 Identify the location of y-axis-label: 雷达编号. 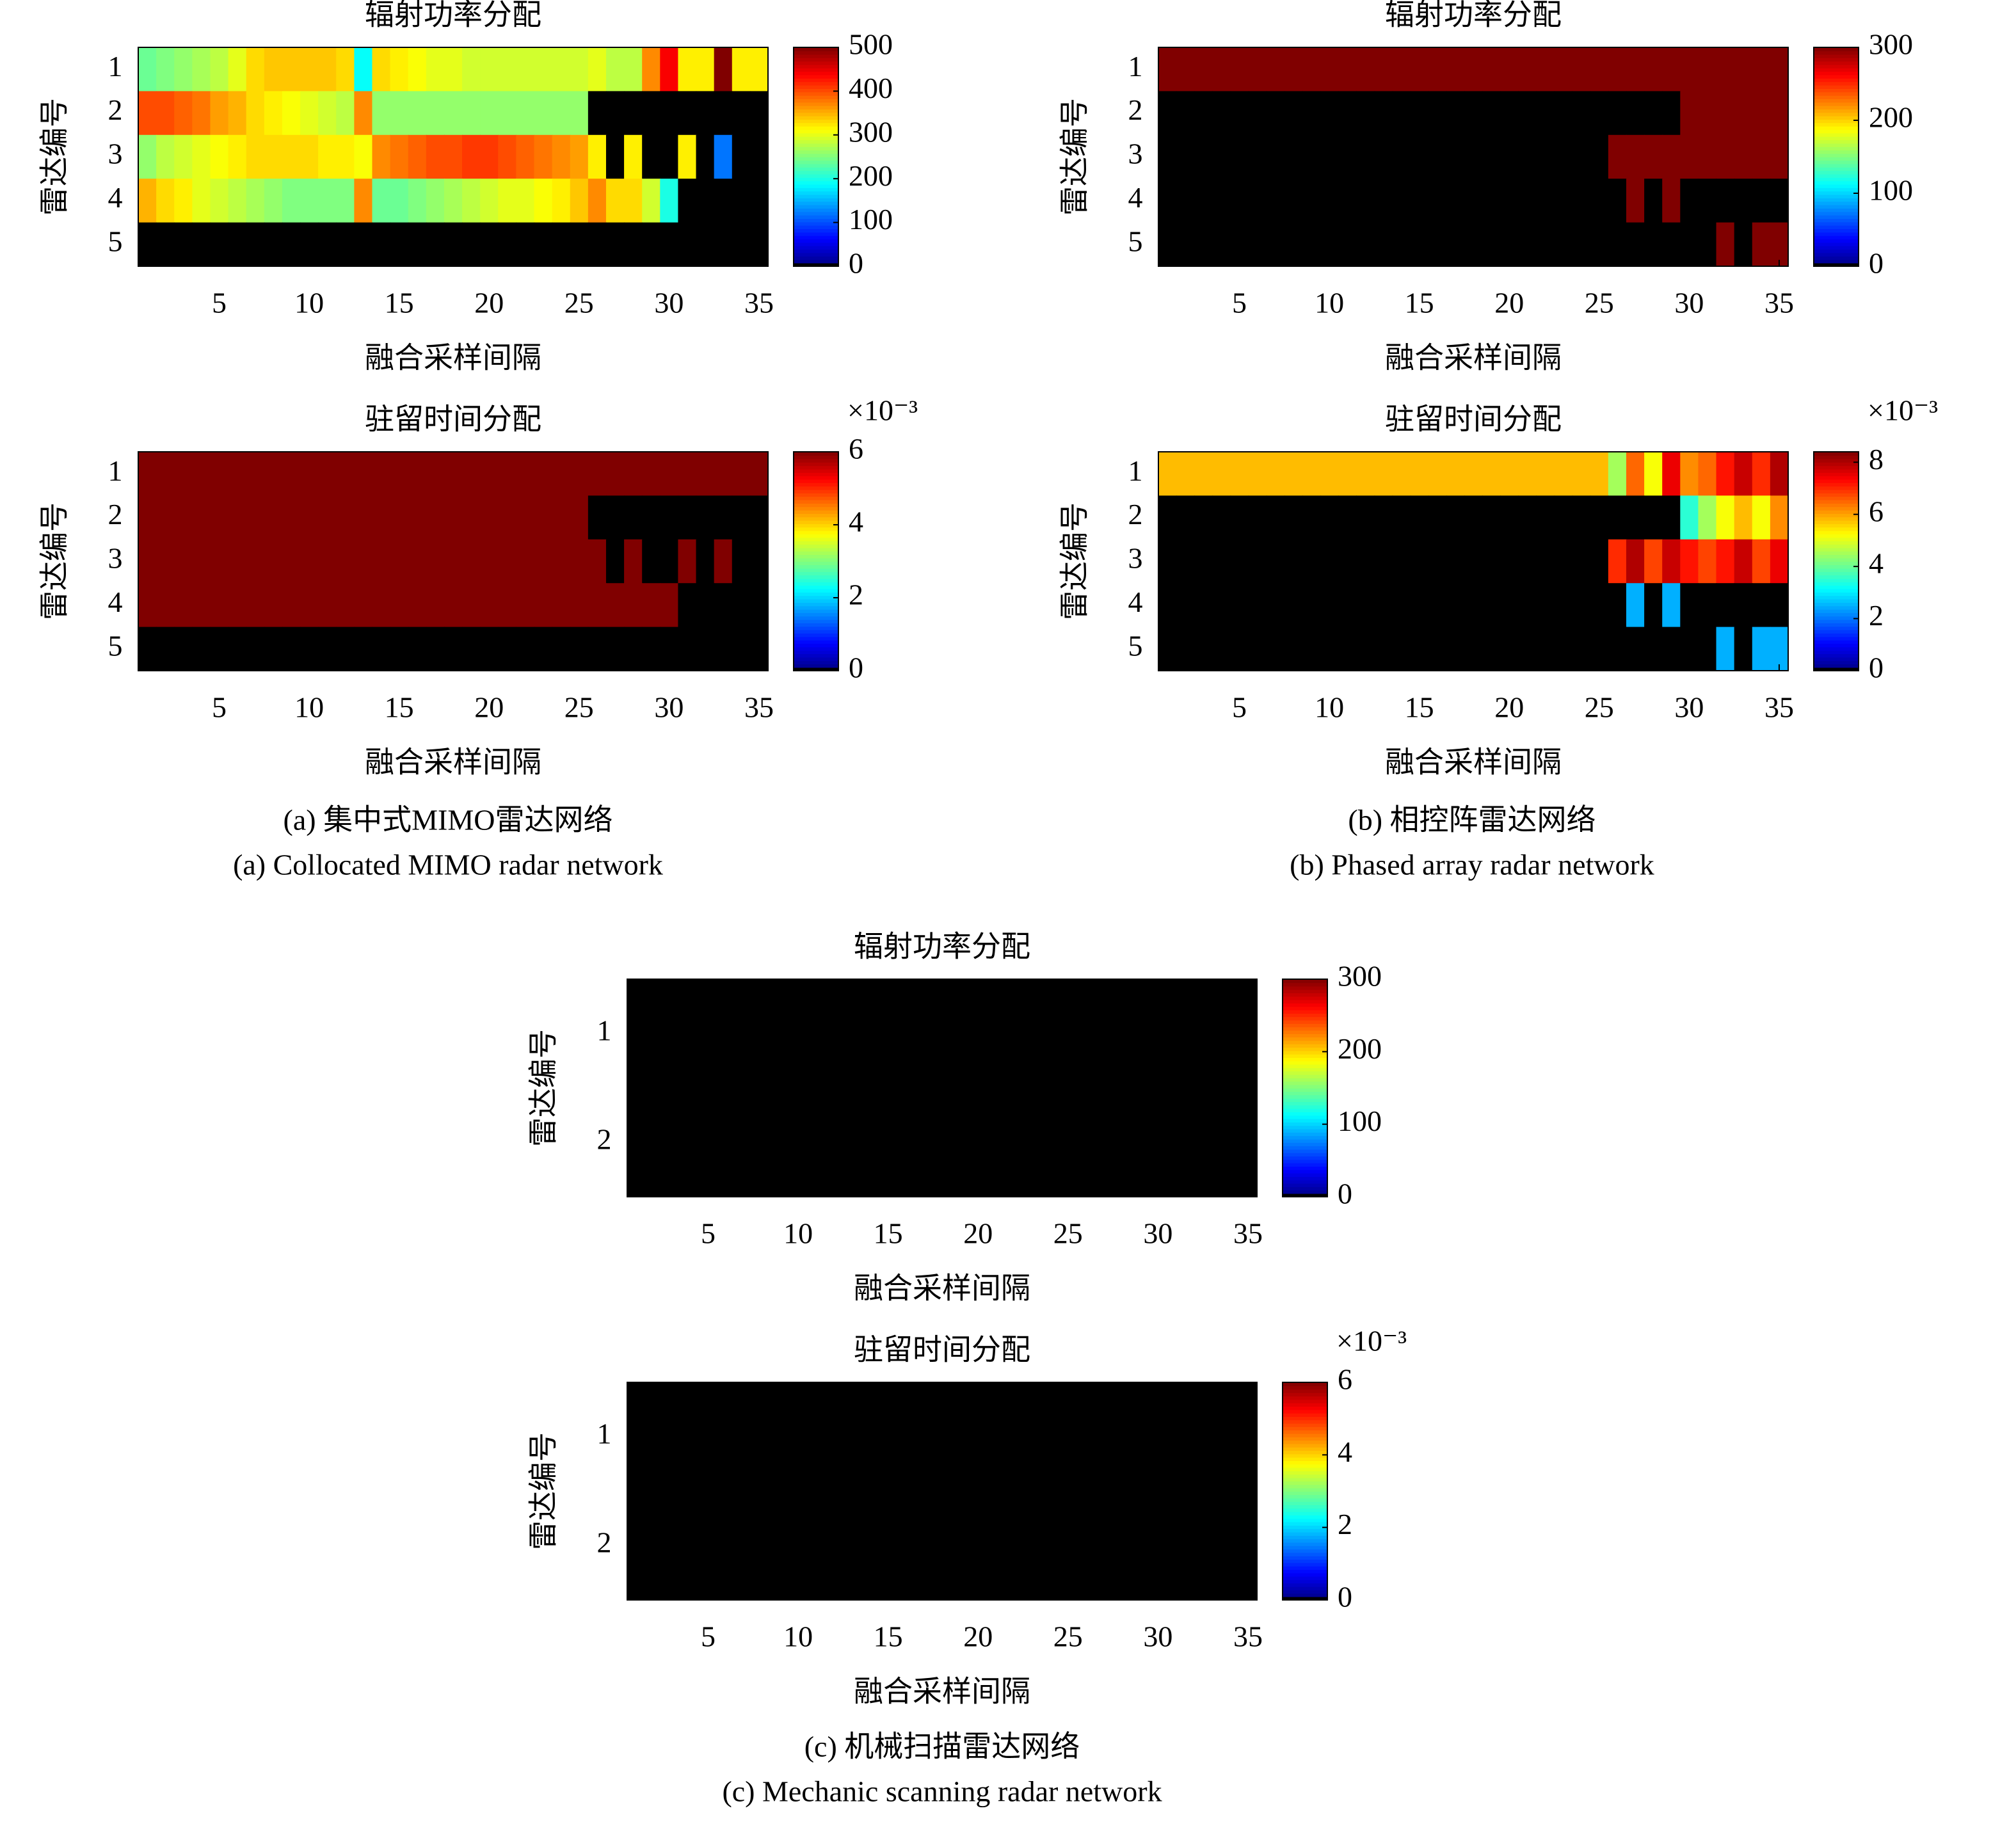
(1075, 561).